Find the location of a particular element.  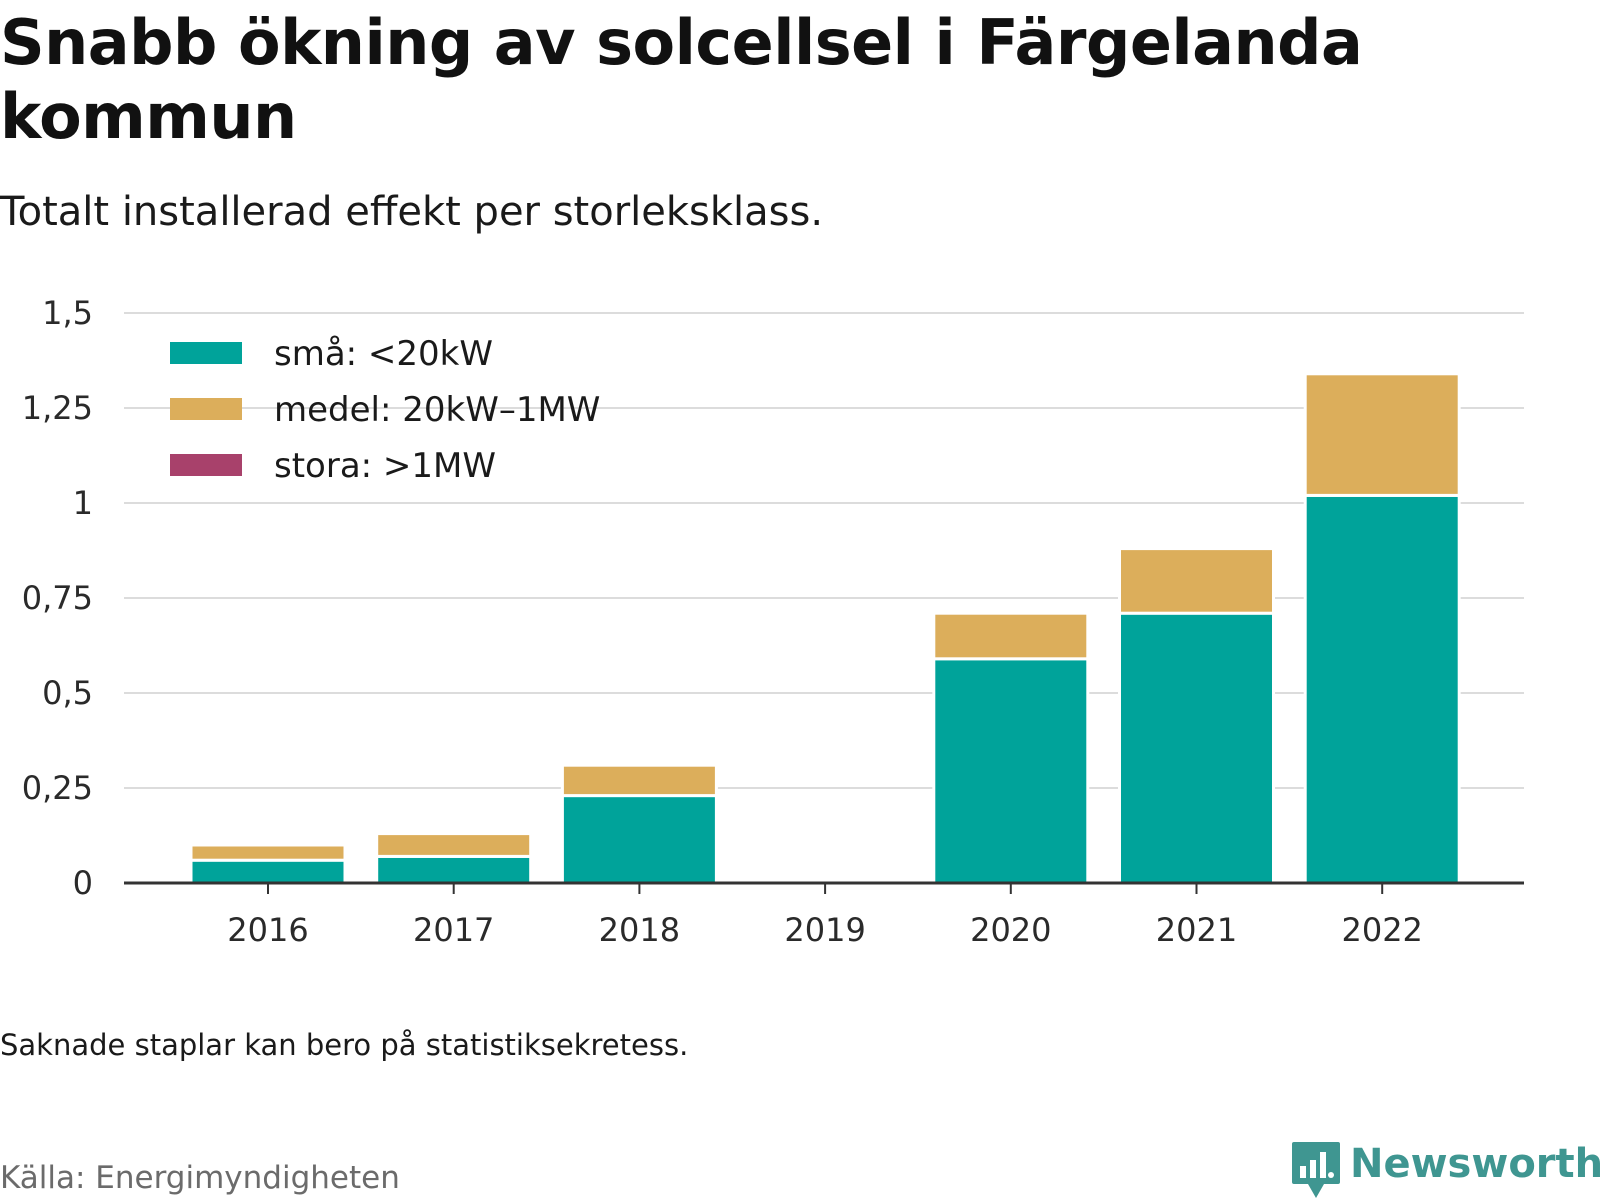

y-tick-label: 0,5 is located at coordinates (67, 693).